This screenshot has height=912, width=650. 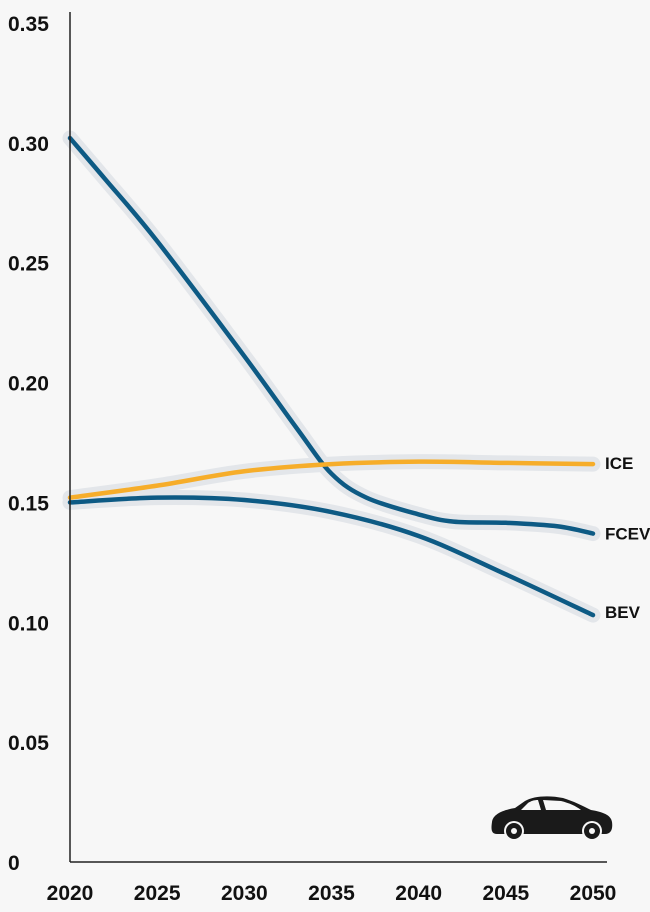 I want to click on y-tick-label: 0.30, so click(x=28, y=144).